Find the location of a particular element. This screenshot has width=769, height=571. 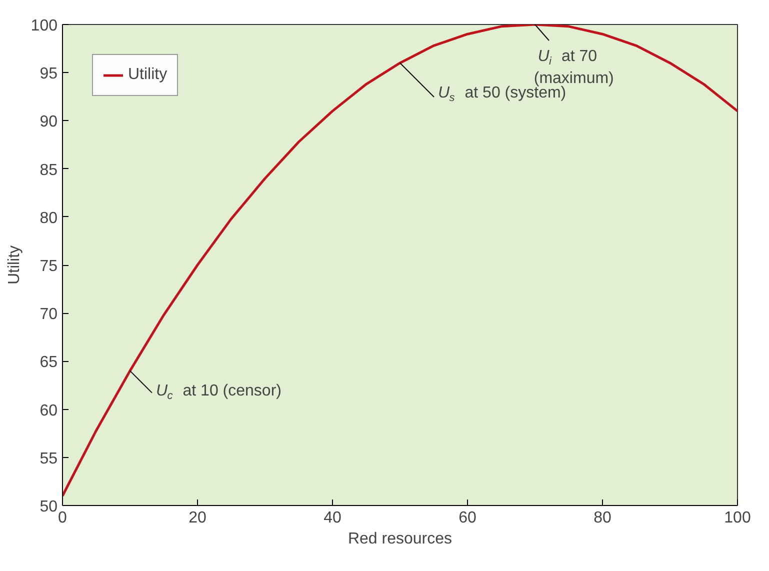

x-axis-title: Red resources is located at coordinates (400, 539).